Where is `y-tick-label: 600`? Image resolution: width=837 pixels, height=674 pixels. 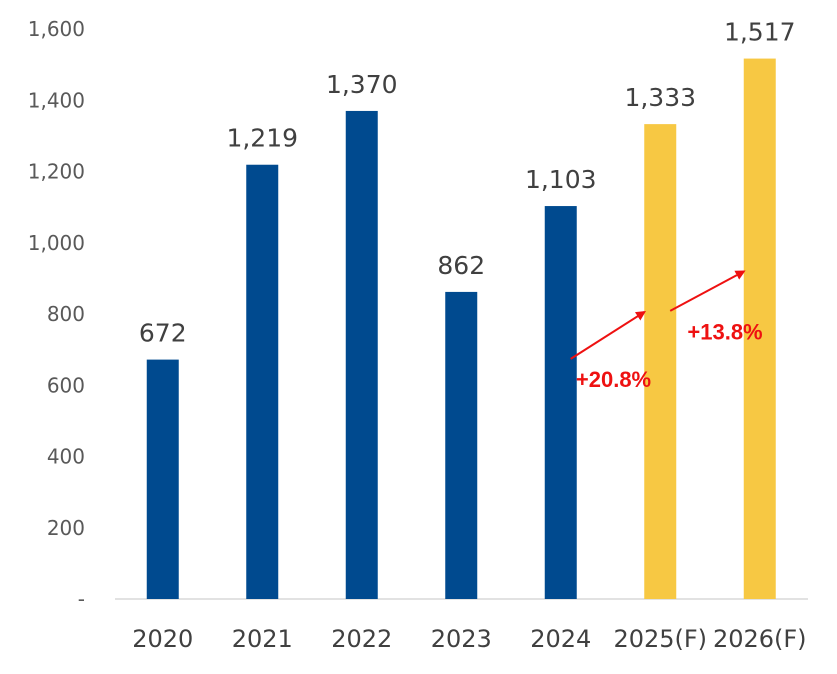
y-tick-label: 600 is located at coordinates (66, 385).